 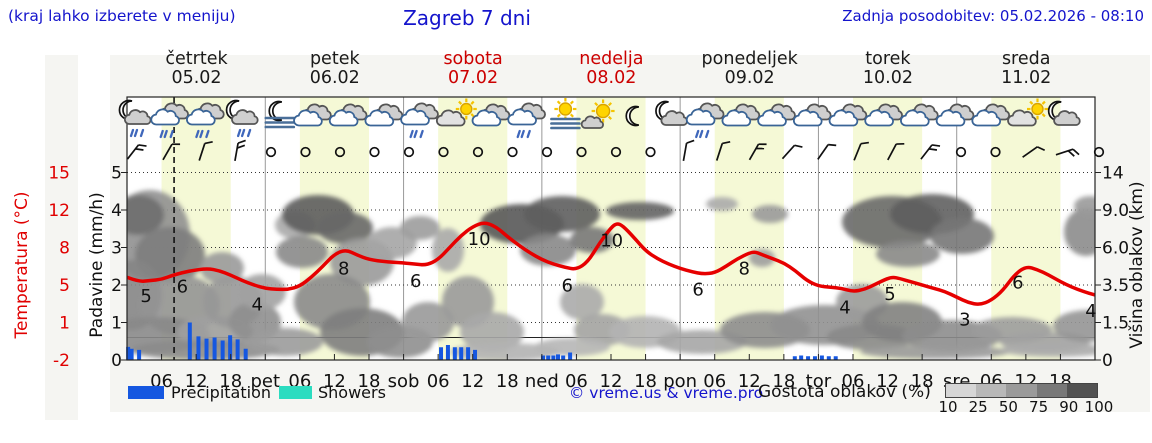 What do you see at coordinates (888, 59) in the screenshot?
I see `day-name: torek` at bounding box center [888, 59].